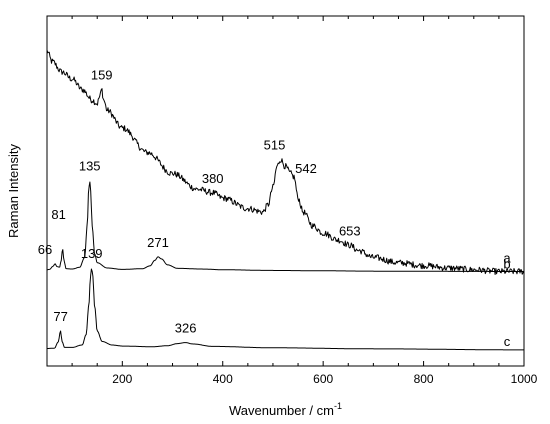 The width and height of the screenshot is (550, 424). I want to click on peak-label-653: 653, so click(350, 230).